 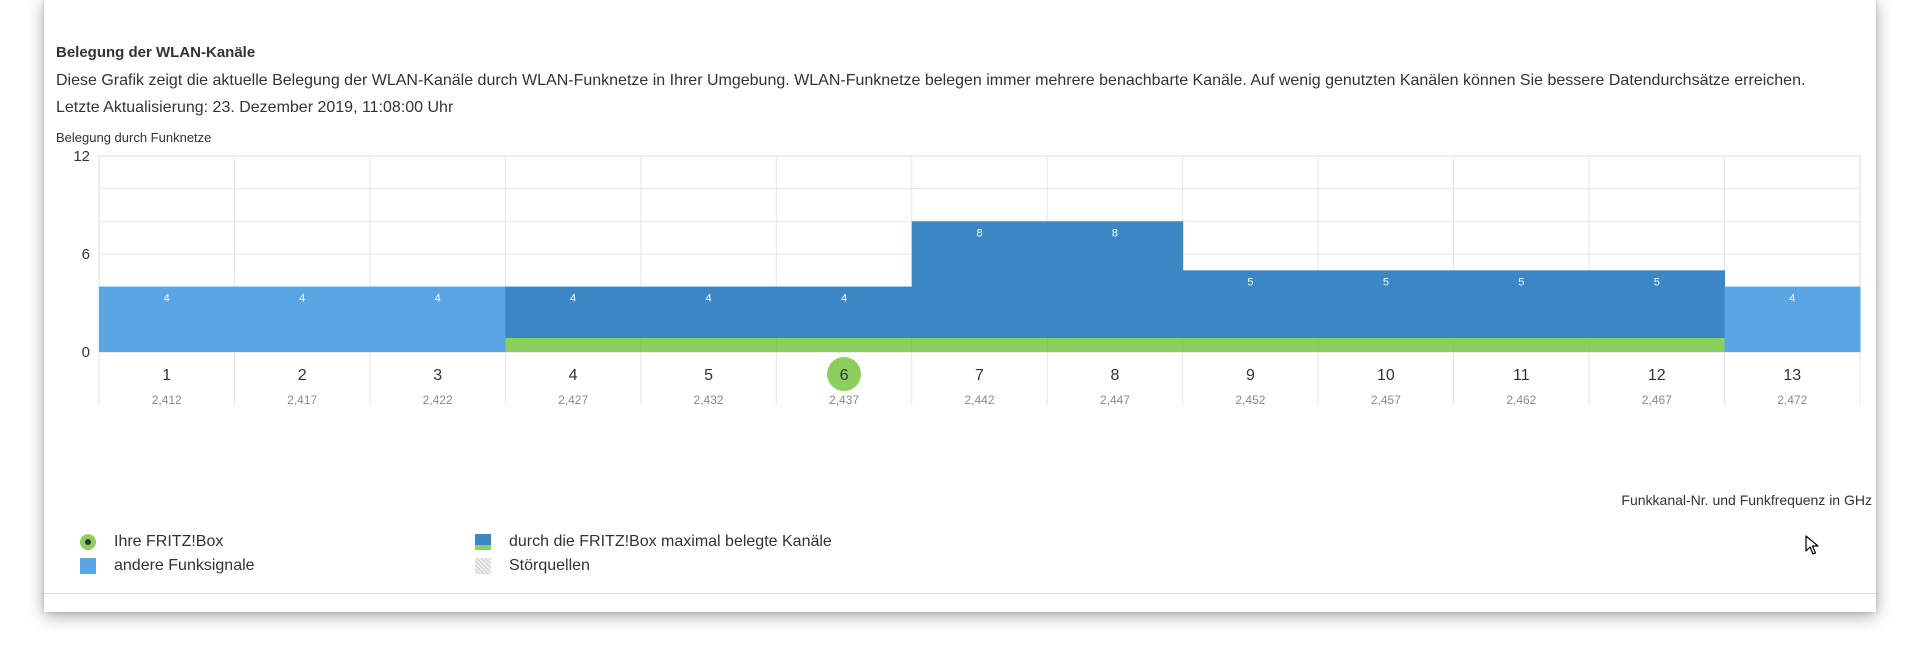 What do you see at coordinates (1792, 400) in the screenshot?
I see `frequency-label: 2,472` at bounding box center [1792, 400].